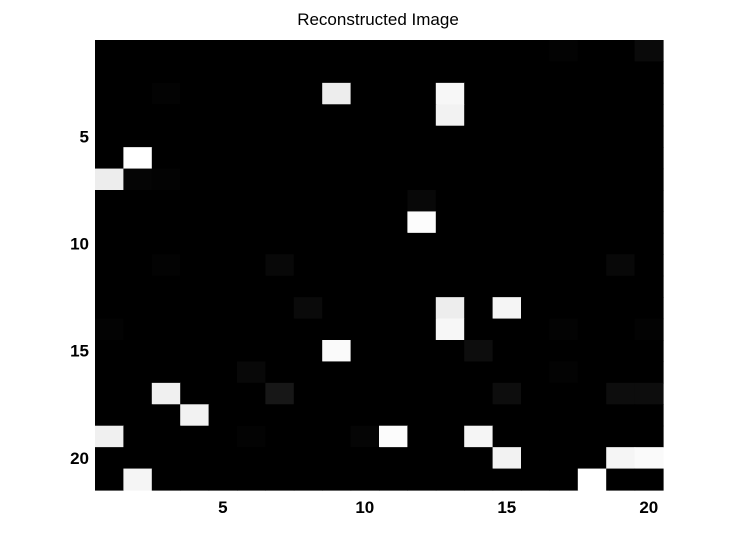 This screenshot has width=732, height=550. I want to click on heatmap-cell-r3-c16, so click(535, 94).